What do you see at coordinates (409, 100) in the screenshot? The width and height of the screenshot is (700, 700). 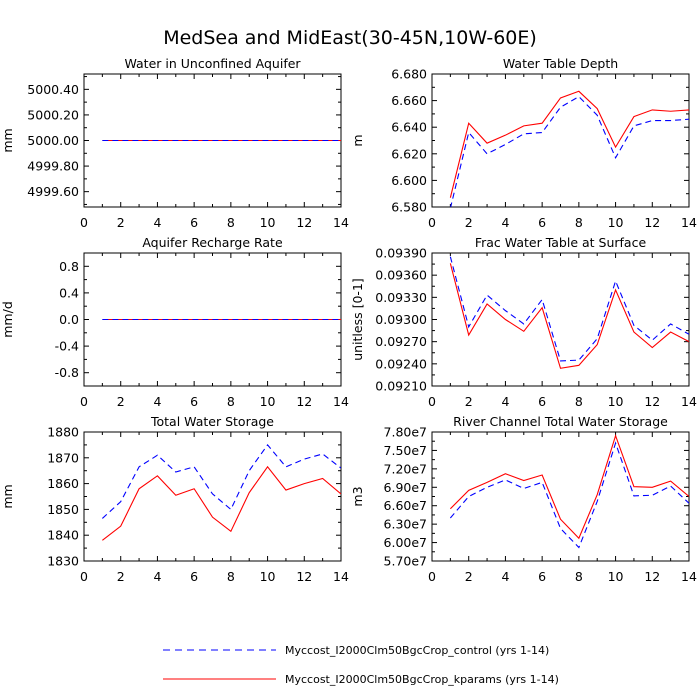 I see `y-tick-label: 6.660` at bounding box center [409, 100].